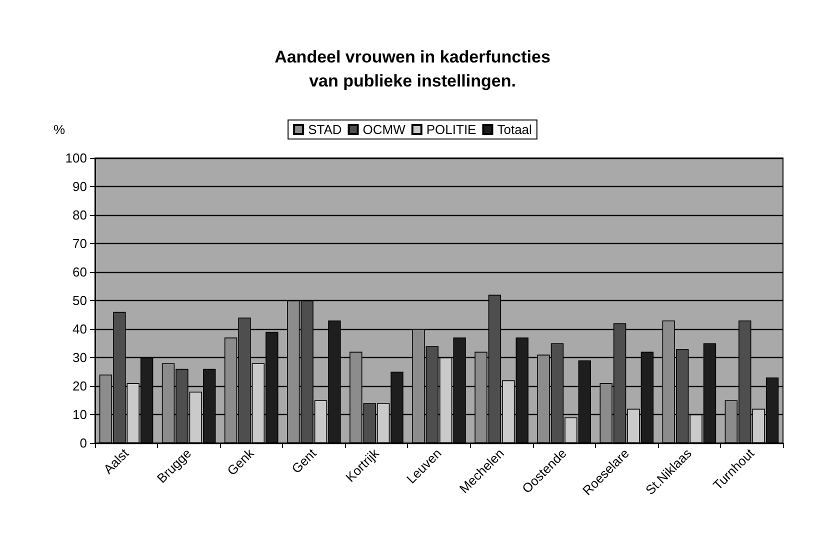 Image resolution: width=825 pixels, height=544 pixels. I want to click on legend-label: Totaal, so click(514, 129).